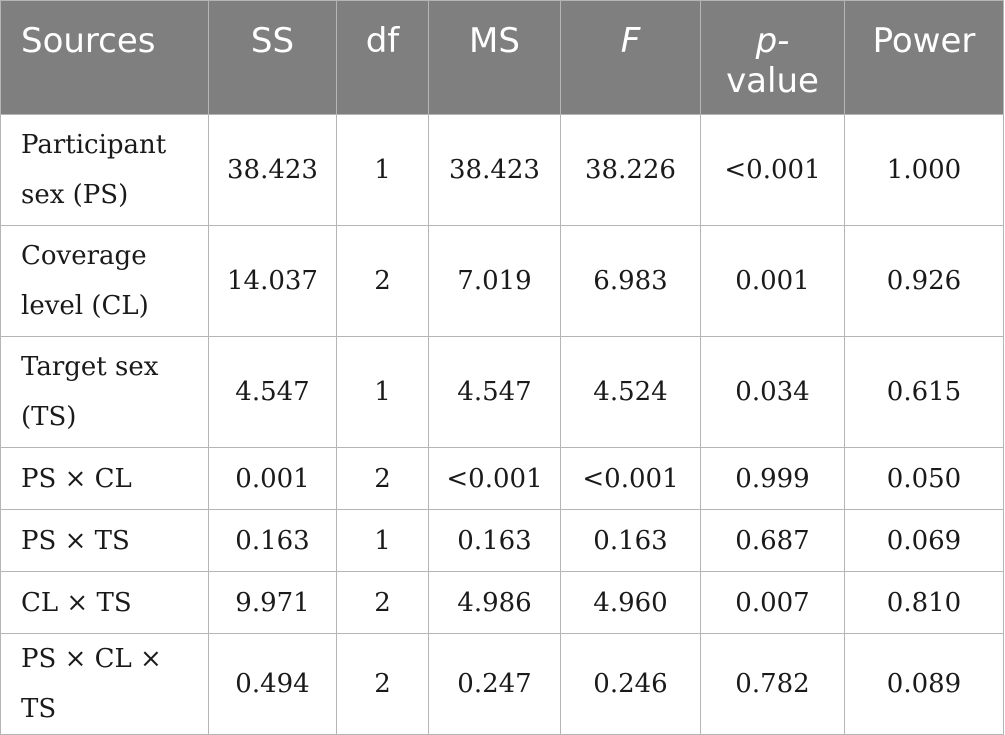  I want to click on cell-ms: <0.001, so click(494, 478).